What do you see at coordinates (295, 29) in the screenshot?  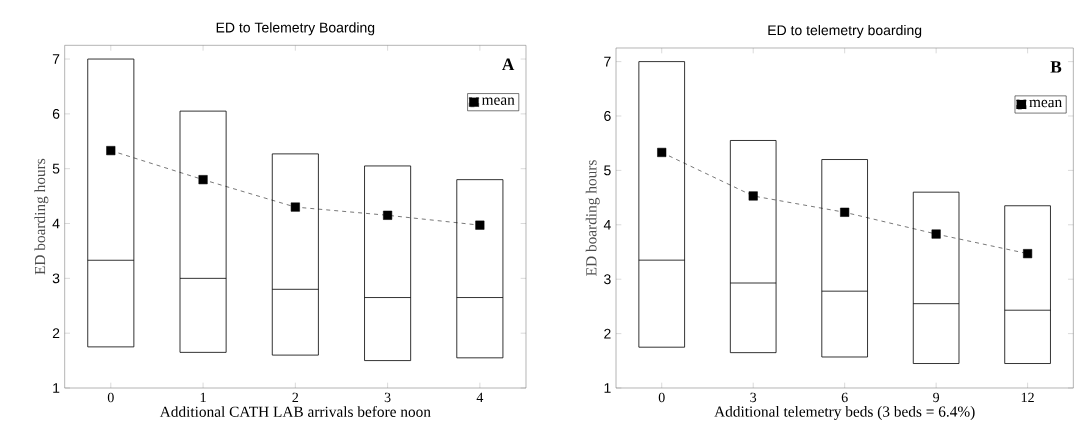 I see `chart-title: ED to Telemetry Boarding` at bounding box center [295, 29].